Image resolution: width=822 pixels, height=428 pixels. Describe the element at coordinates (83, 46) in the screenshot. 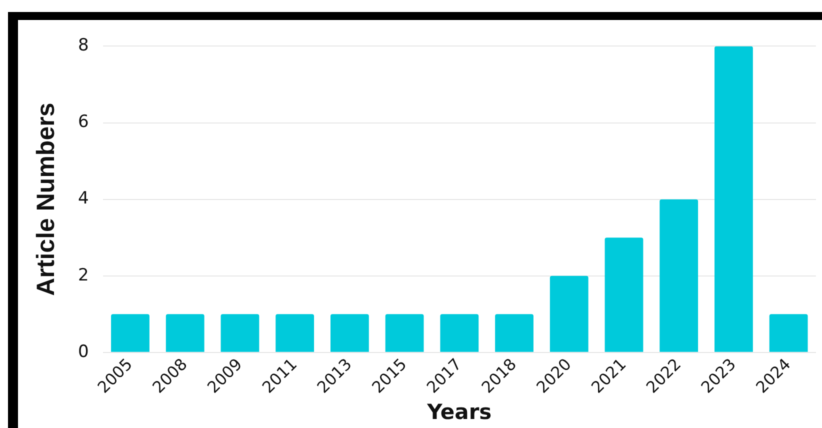

I see `y-tick-label: 8` at that location.